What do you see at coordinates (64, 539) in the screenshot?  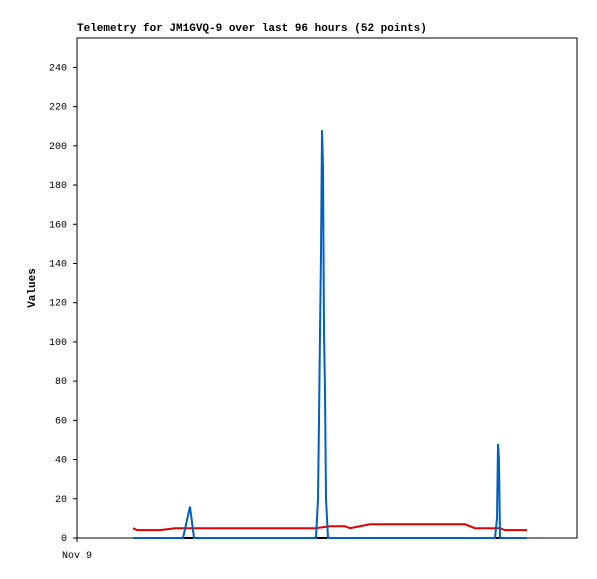 I see `y-tick-label: 0` at bounding box center [64, 539].